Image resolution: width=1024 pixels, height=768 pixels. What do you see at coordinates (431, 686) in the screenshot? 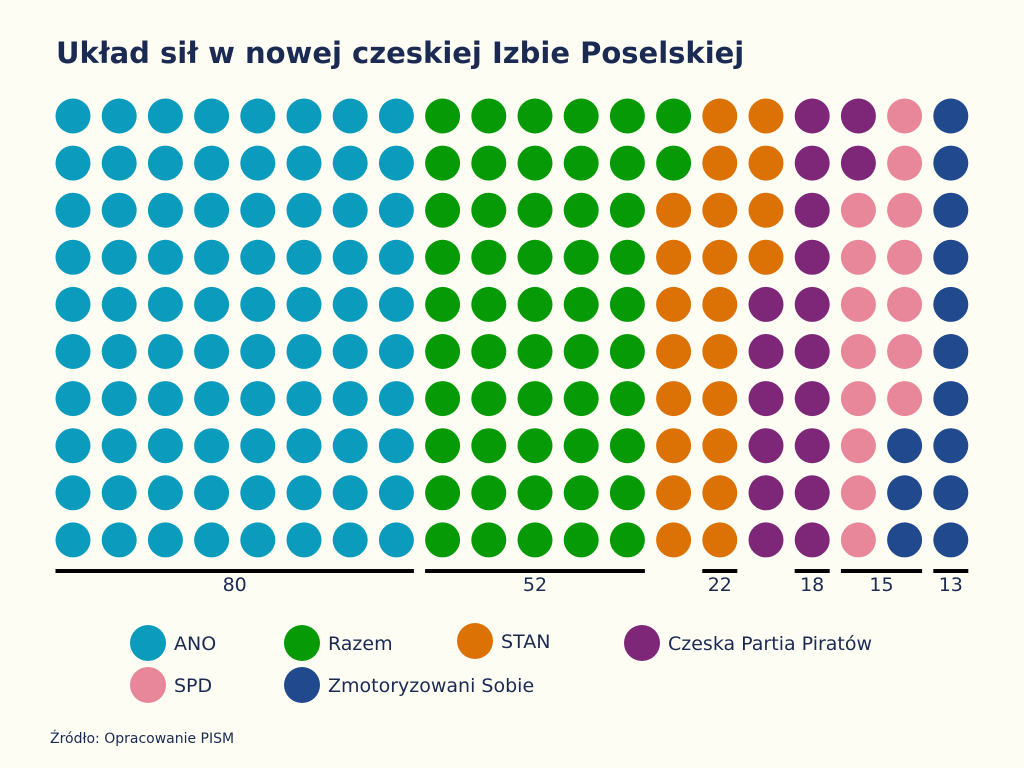
I see `legend-label: Zmotoryzowani Sobie` at bounding box center [431, 686].